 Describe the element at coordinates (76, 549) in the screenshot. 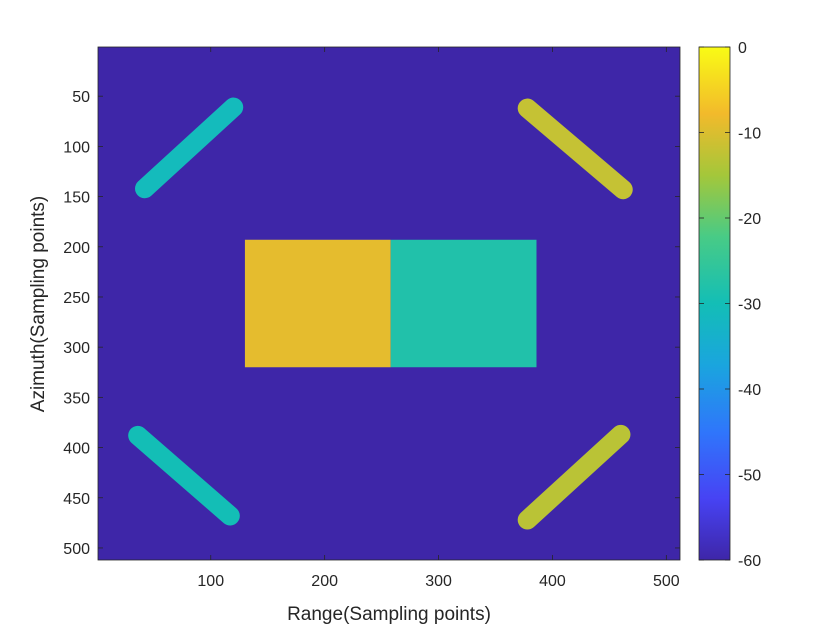

I see `y-tick-label: 500` at that location.